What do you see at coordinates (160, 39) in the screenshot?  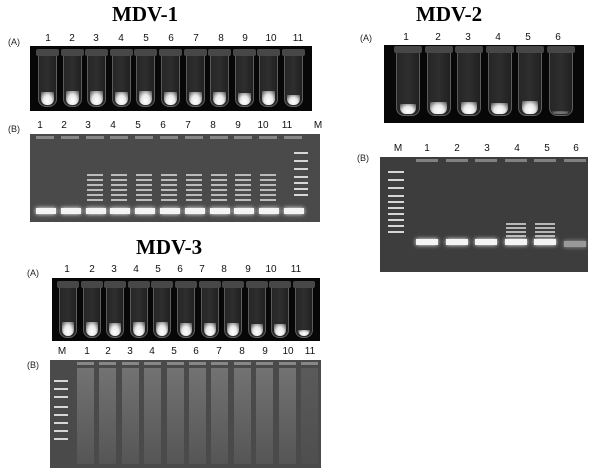 I see `mdv1-panel-a-lane-numbers: 1 2 3 4 5 6 7 8 9 10 11` at bounding box center [160, 39].